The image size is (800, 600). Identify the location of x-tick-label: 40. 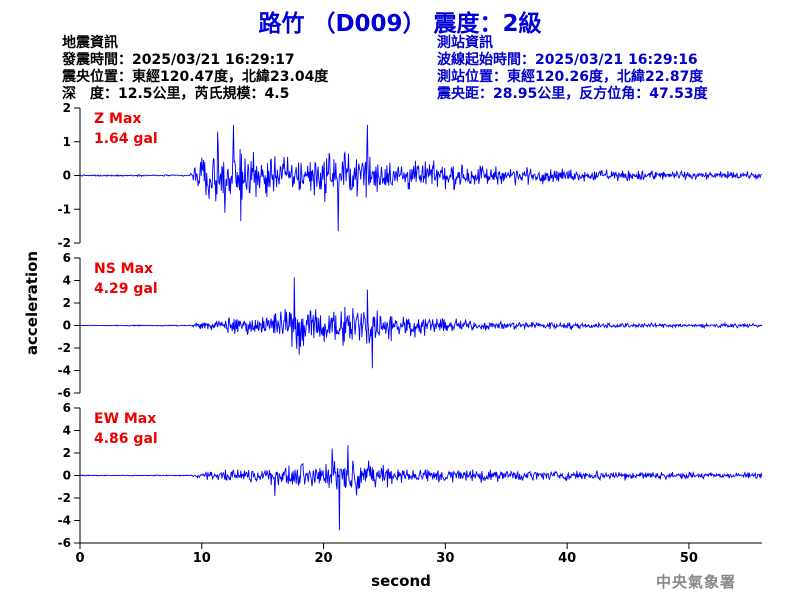
(567, 558).